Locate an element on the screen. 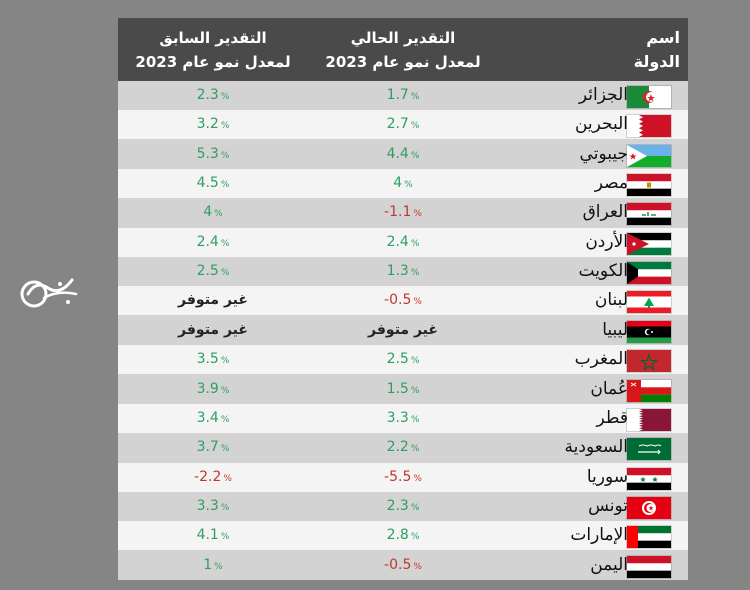 The width and height of the screenshot is (750, 590). previous-estimate-value: 3.4% is located at coordinates (213, 417).